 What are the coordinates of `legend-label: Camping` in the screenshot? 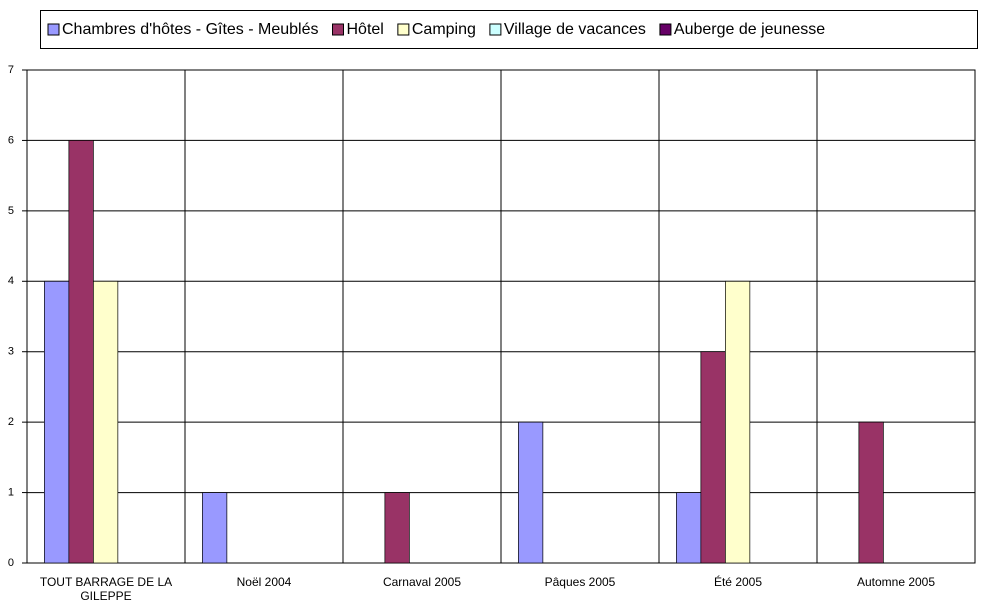 It's located at (444, 29).